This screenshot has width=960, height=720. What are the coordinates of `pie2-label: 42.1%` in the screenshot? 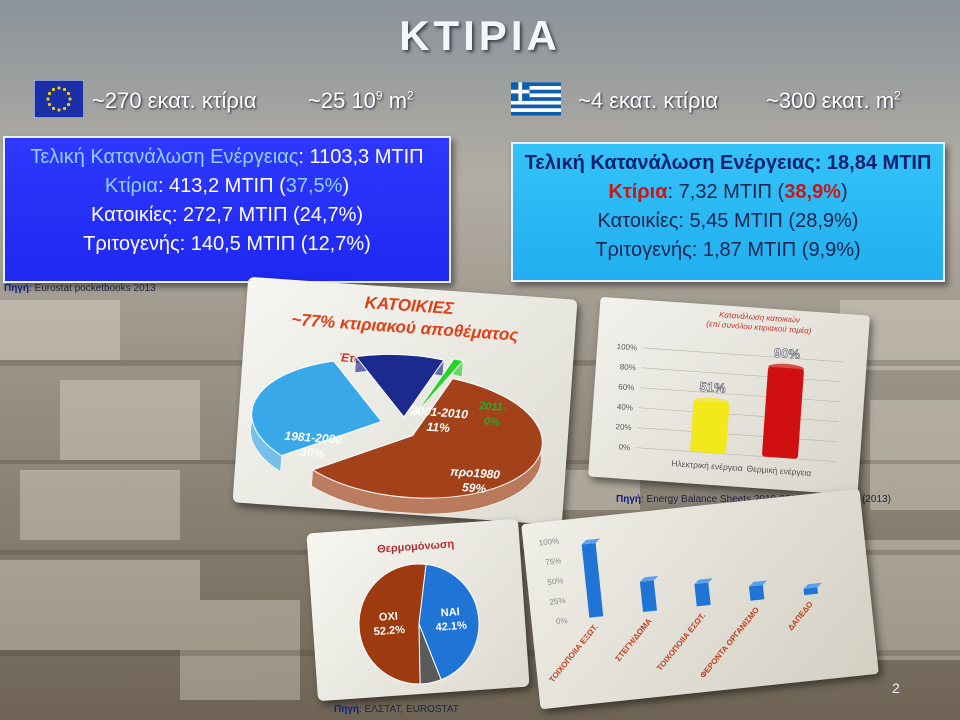 It's located at (451, 627).